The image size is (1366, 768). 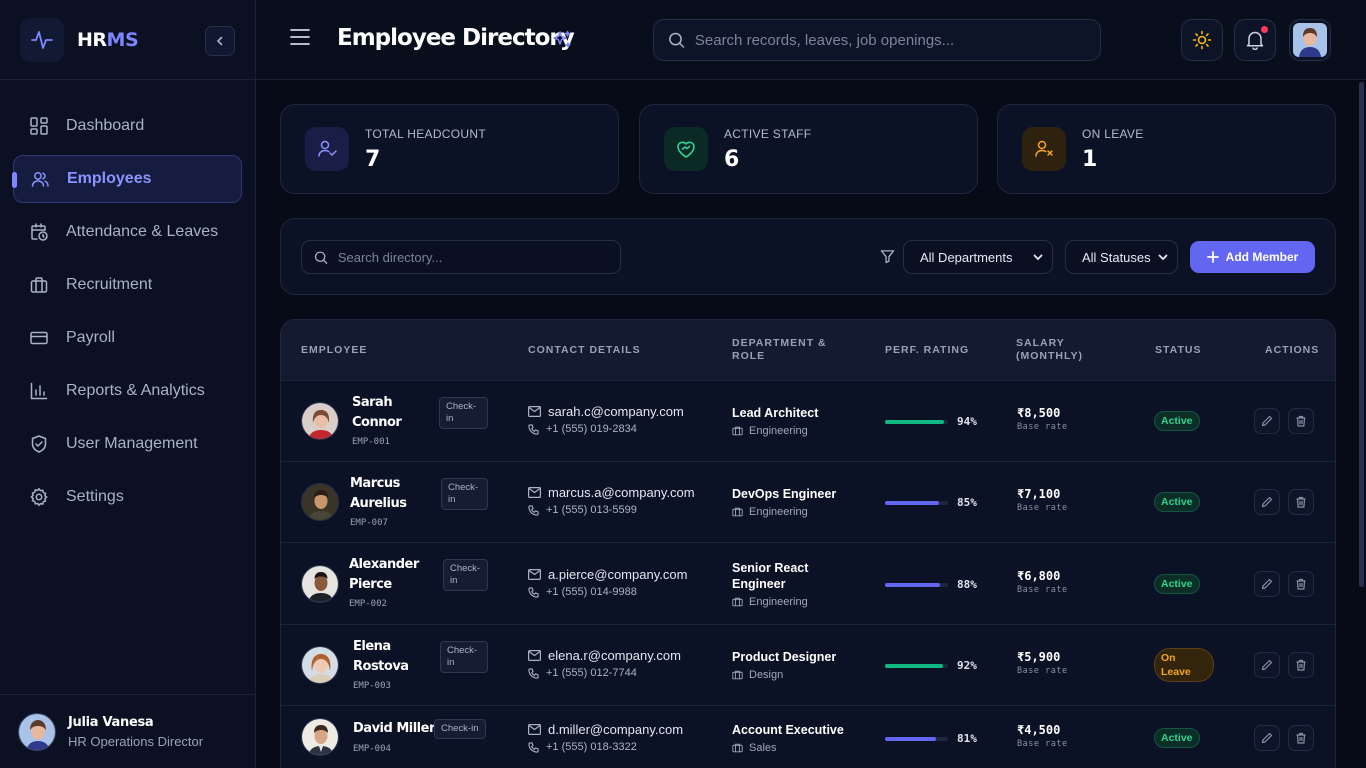 I want to click on global-search, so click(x=877, y=40).